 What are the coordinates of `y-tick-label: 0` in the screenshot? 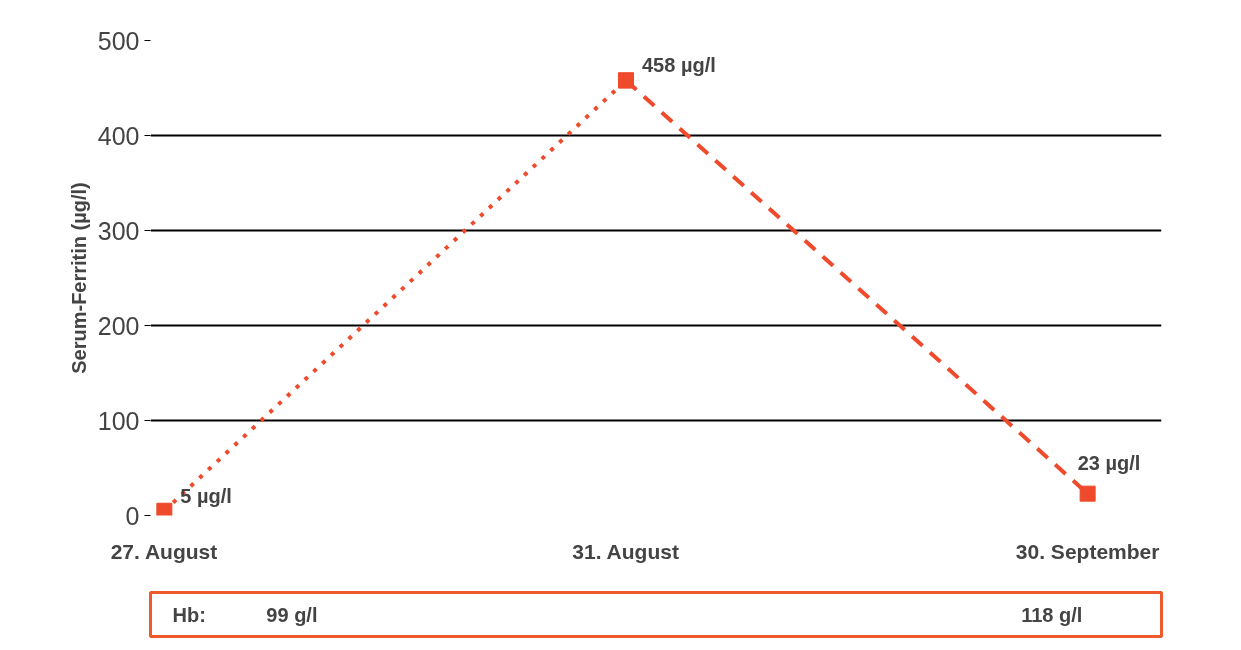 It's located at (132, 515).